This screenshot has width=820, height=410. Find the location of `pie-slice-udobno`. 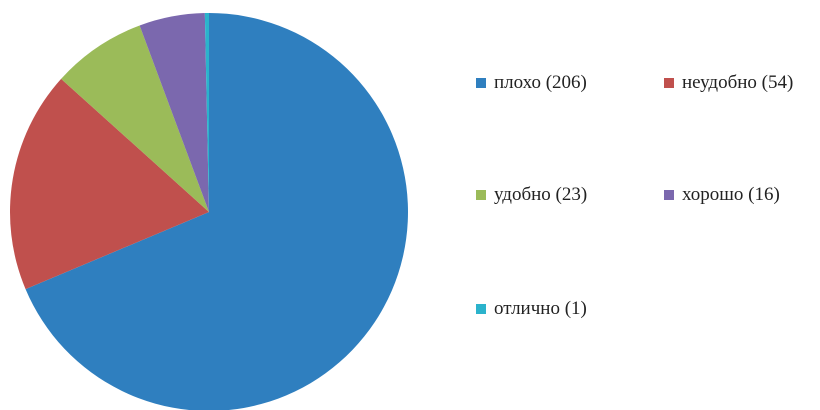

pie-slice-udobno is located at coordinates (135, 119).